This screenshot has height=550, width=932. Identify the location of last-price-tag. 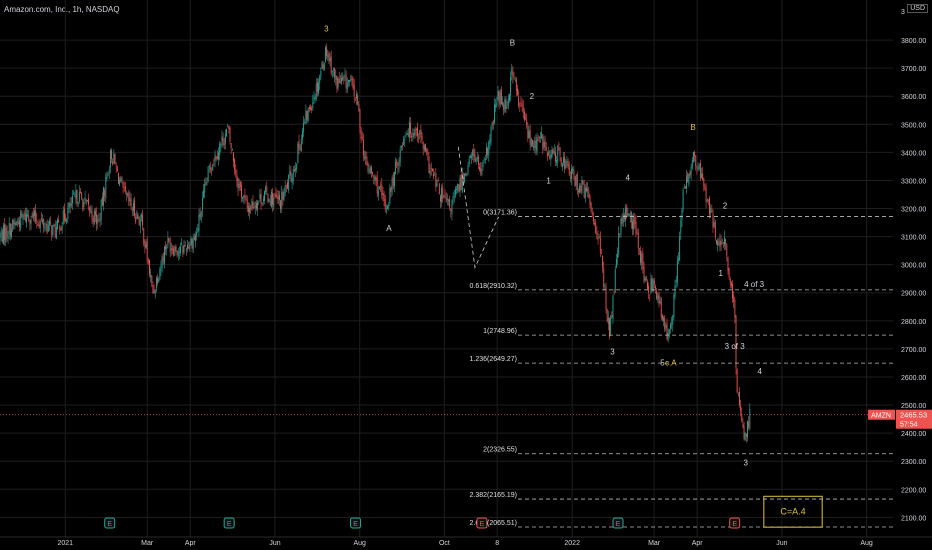
(914, 419).